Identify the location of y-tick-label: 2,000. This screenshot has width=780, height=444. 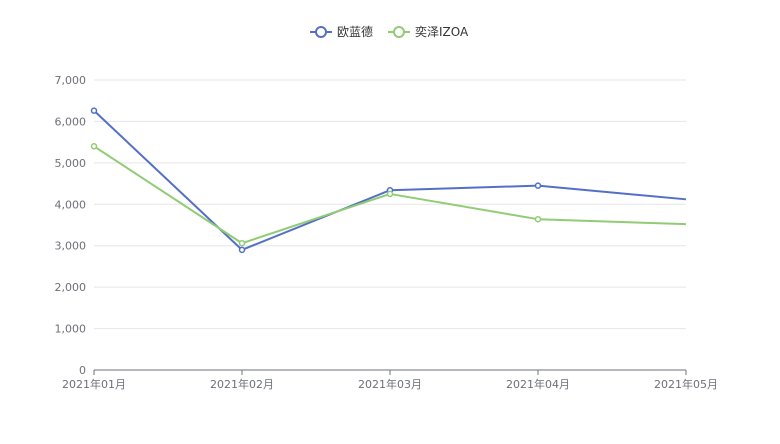
(71, 287).